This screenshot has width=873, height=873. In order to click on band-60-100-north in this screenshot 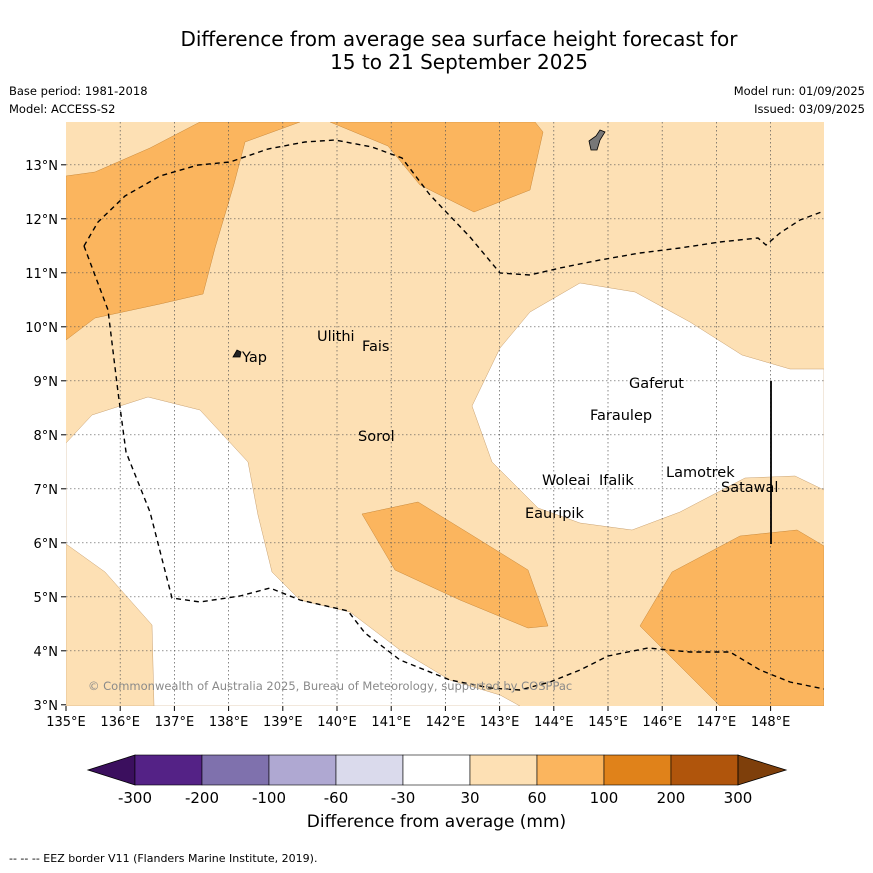, I will do `click(436, 167)`.